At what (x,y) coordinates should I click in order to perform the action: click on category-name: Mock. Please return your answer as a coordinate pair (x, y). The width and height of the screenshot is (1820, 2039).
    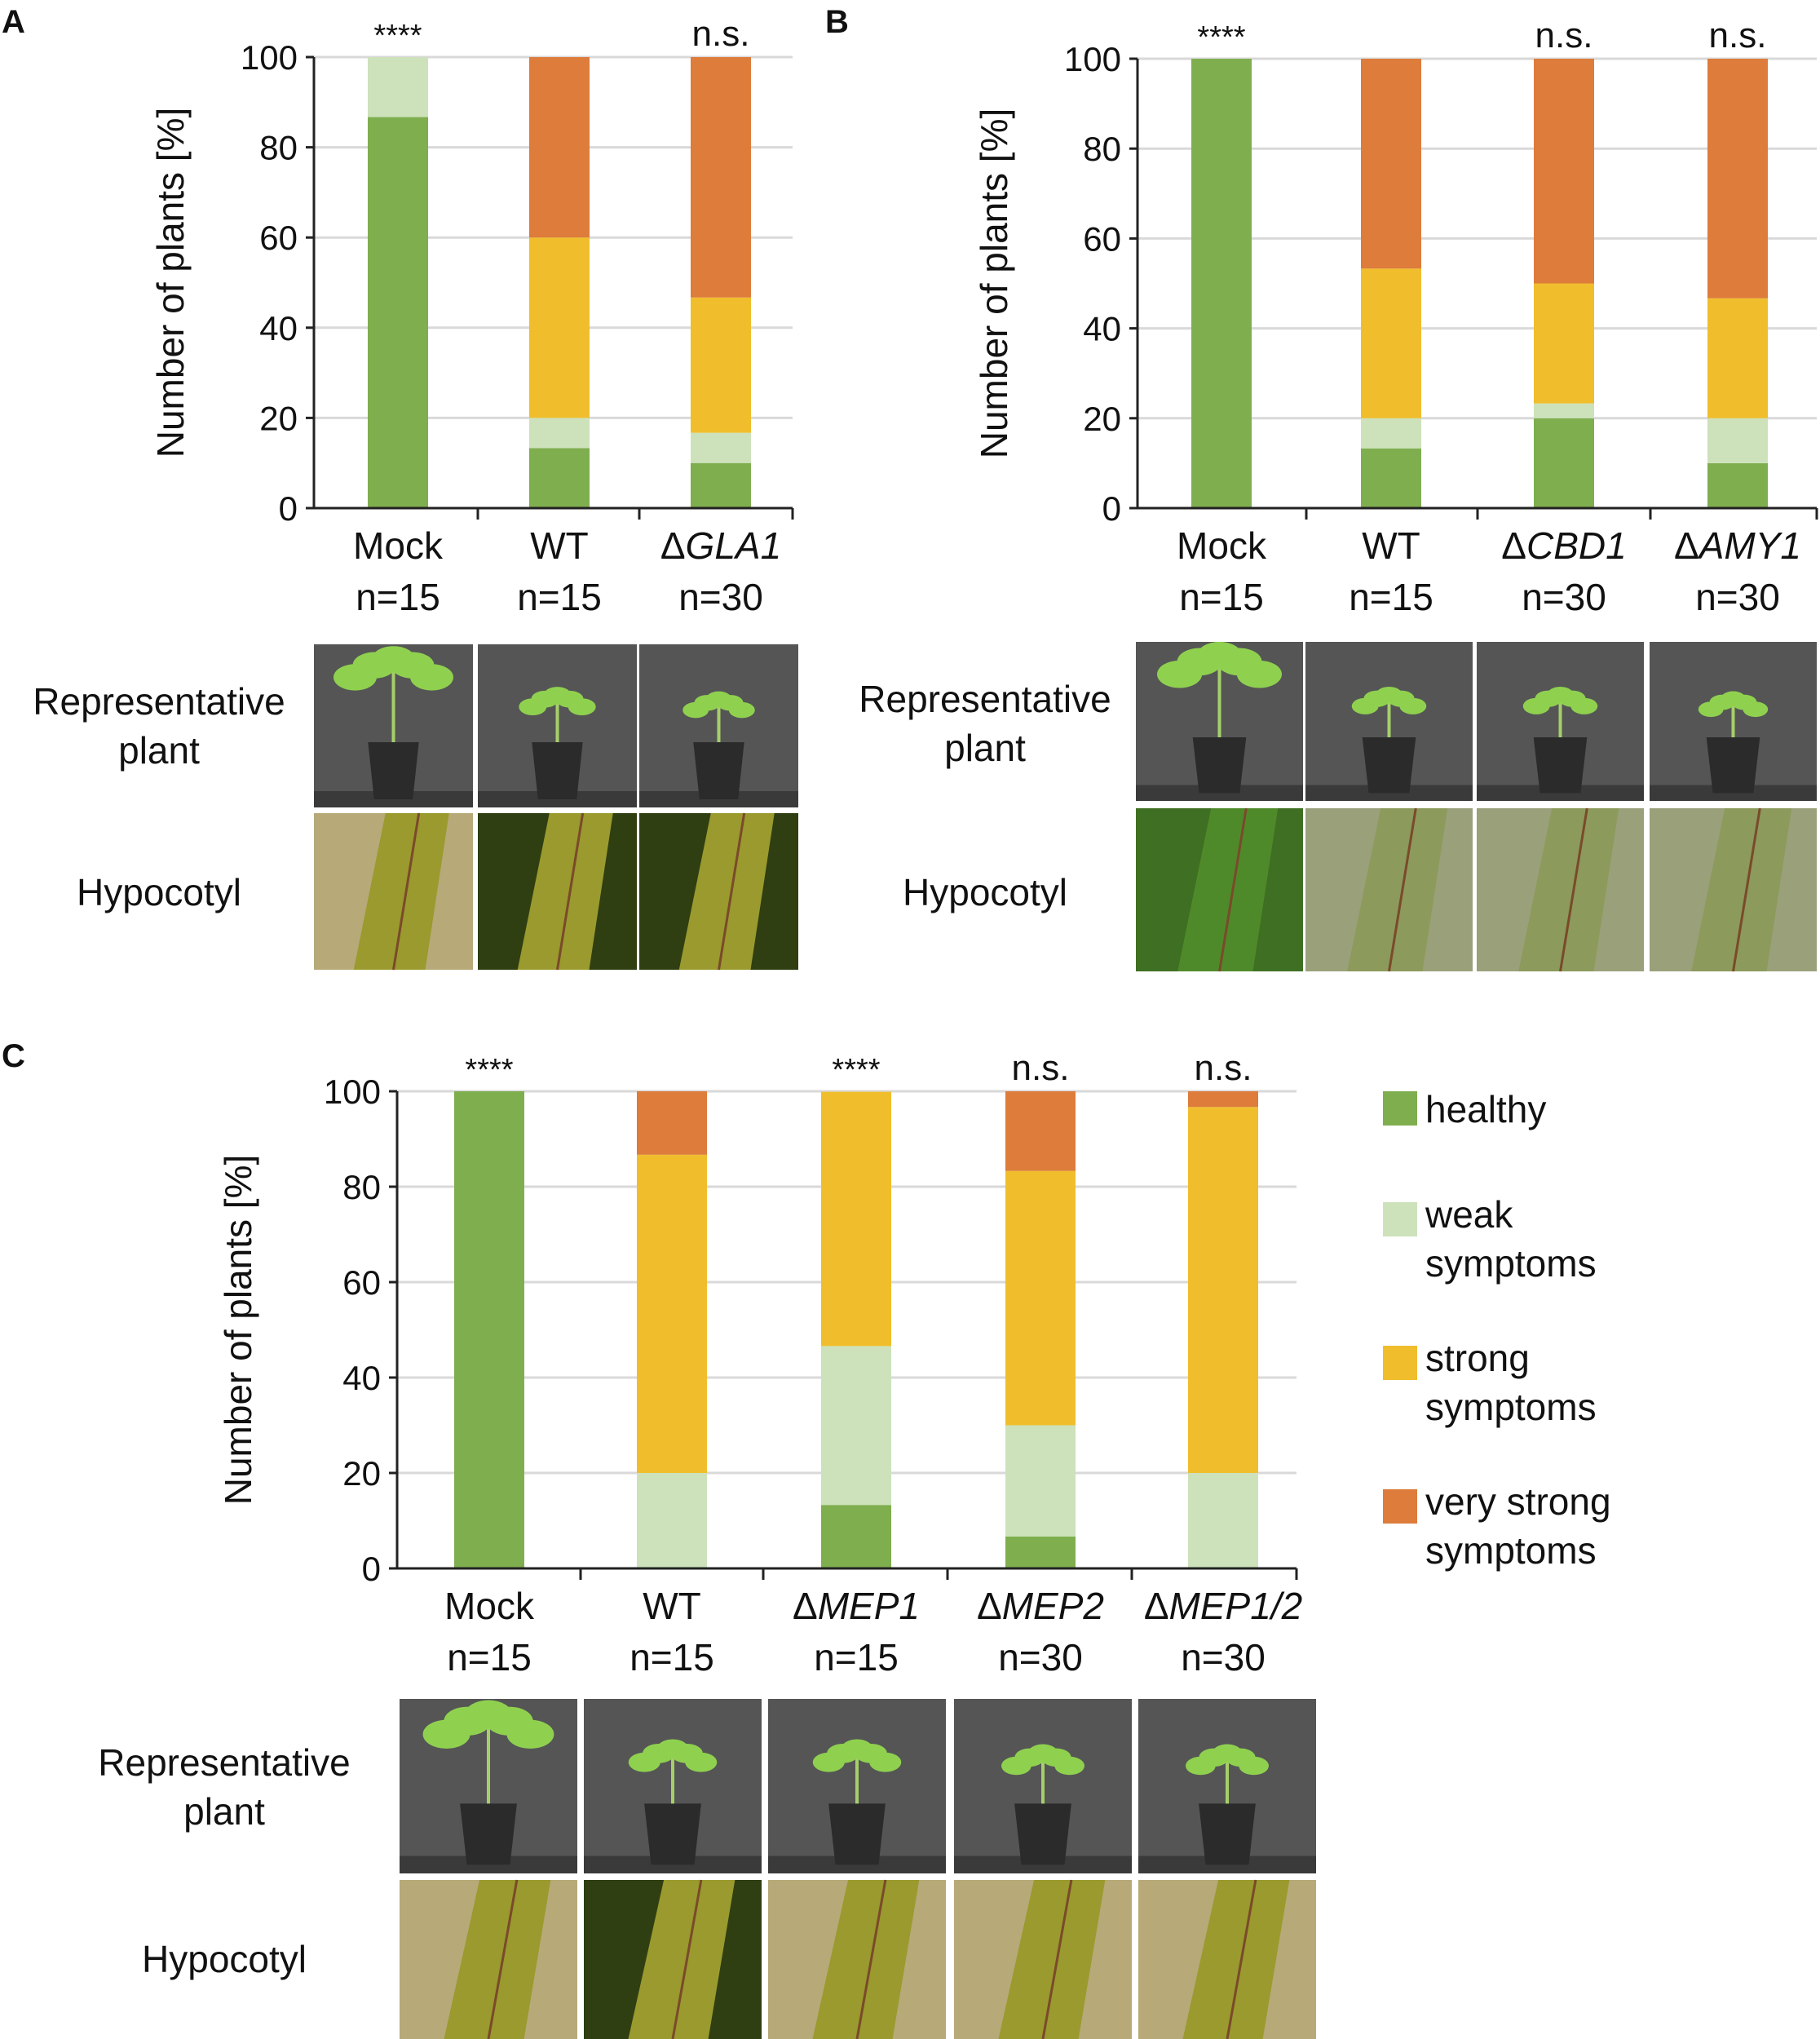
    Looking at the image, I should click on (489, 1606).